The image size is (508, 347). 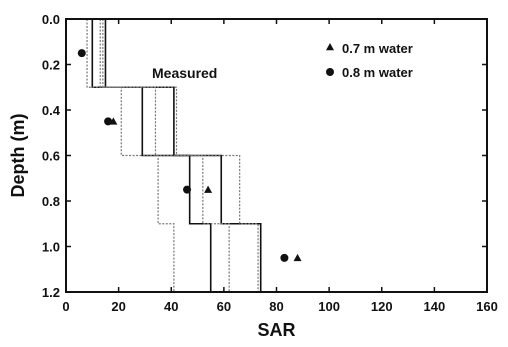 I want to click on y-axis-title: Depth (m), so click(x=18, y=156).